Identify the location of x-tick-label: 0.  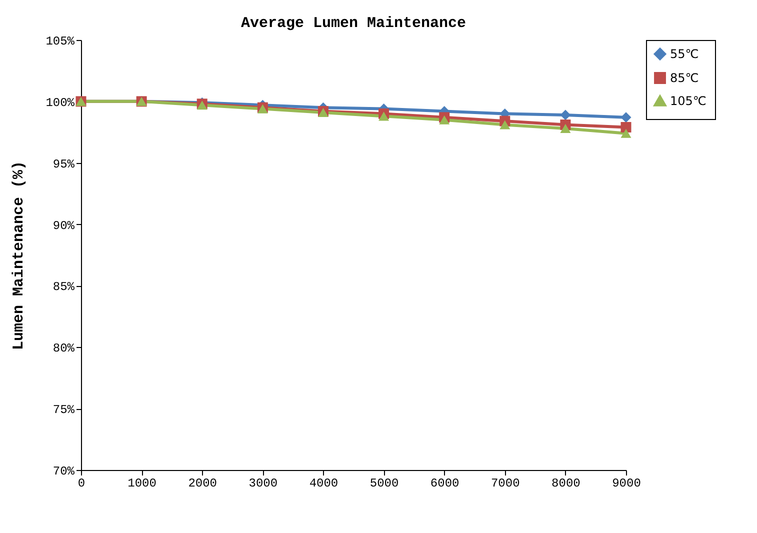
(82, 483).